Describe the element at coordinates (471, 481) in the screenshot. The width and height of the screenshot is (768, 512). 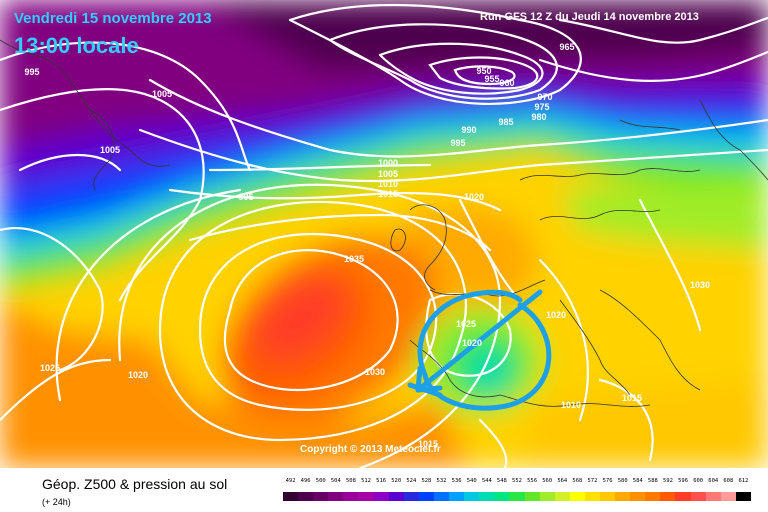
I see `legend-tick-label: 540` at that location.